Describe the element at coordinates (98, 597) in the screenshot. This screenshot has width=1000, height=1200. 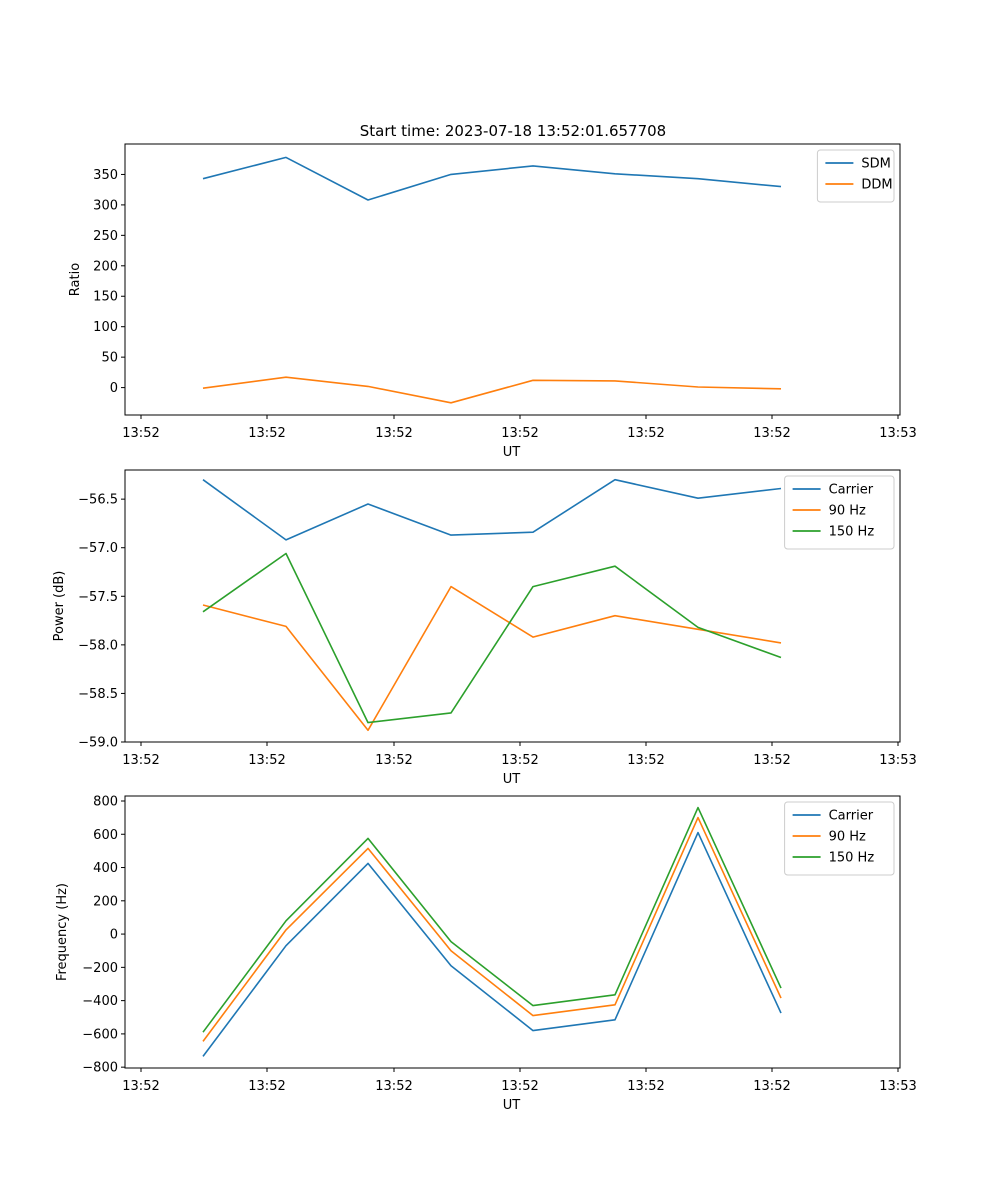
I see `y-tick-label: −57.5` at that location.